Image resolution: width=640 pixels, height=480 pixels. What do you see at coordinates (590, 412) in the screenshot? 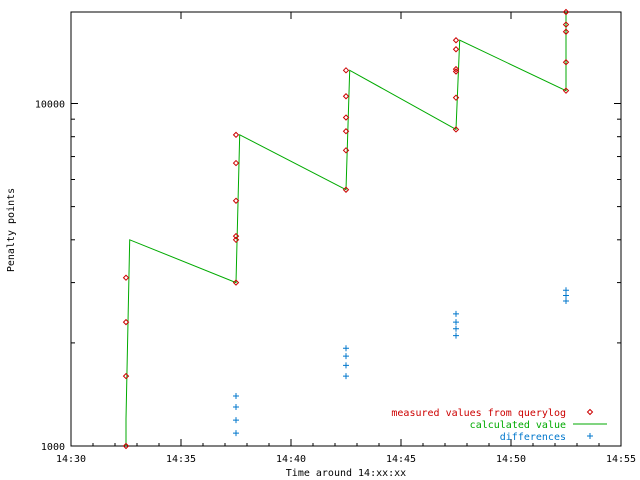
I see `legend-diamond-sample` at bounding box center [590, 412].